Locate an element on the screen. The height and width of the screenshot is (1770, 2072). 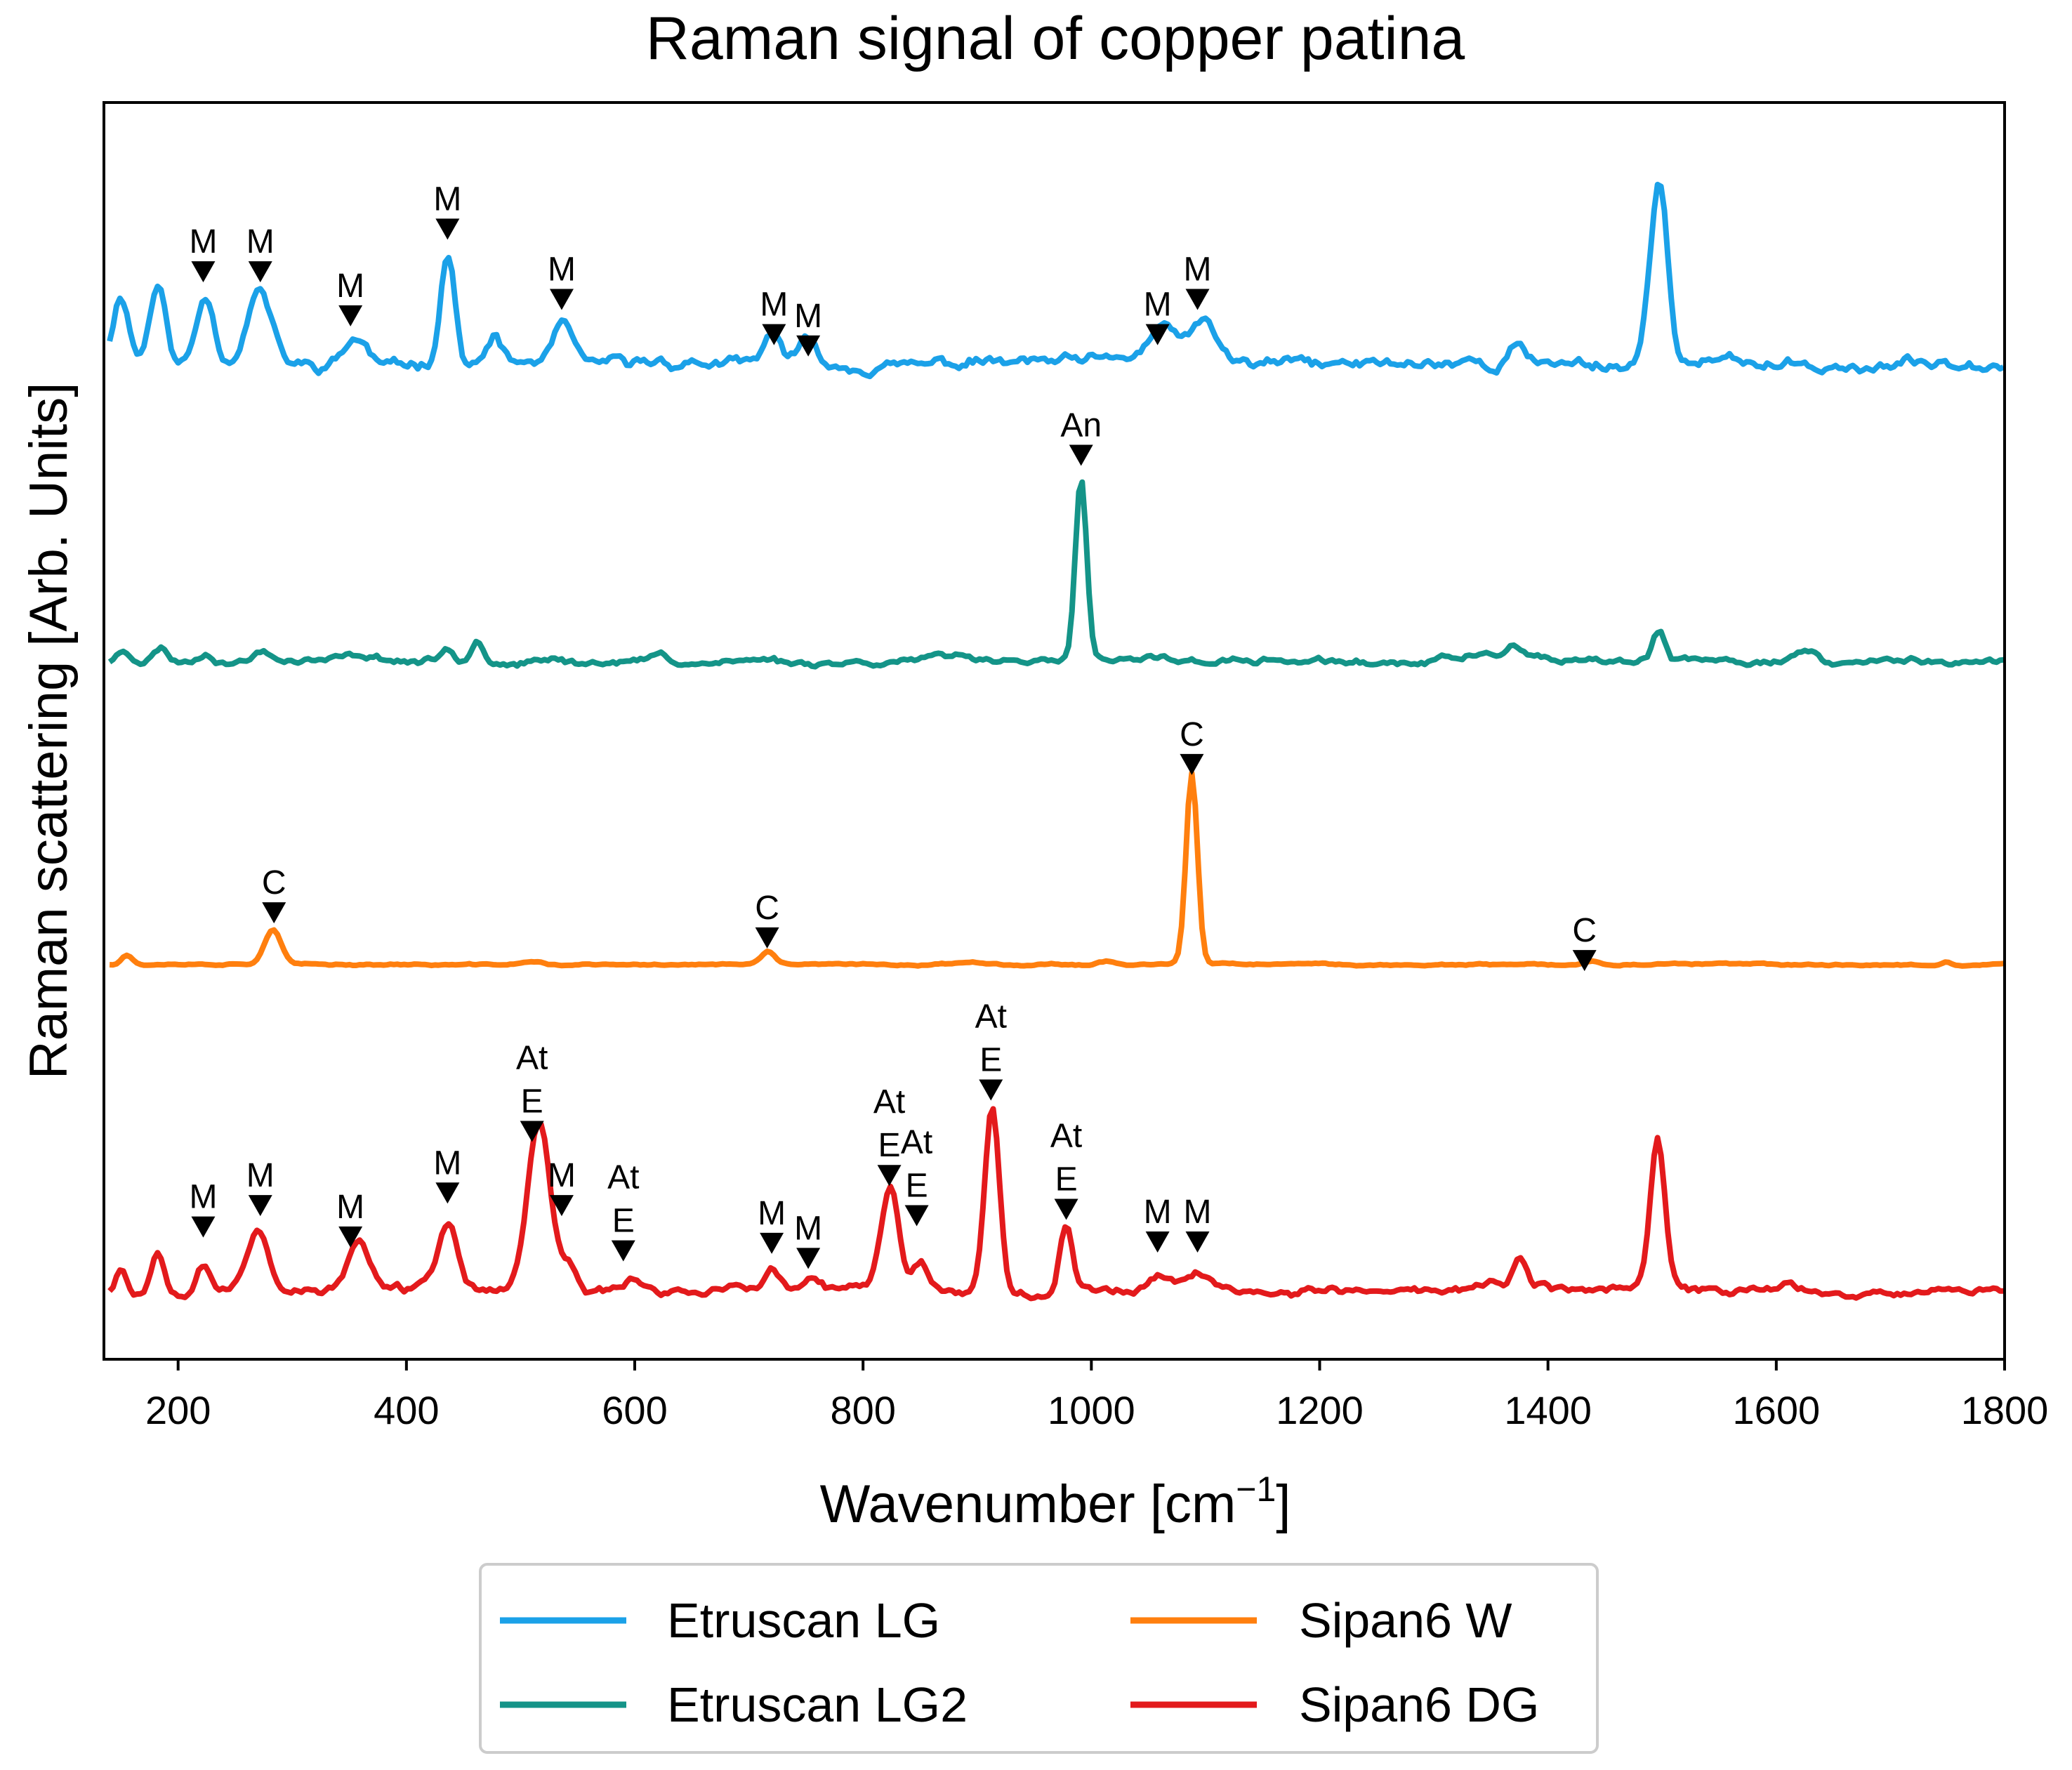
x-tick-label: 200 is located at coordinates (178, 1410).